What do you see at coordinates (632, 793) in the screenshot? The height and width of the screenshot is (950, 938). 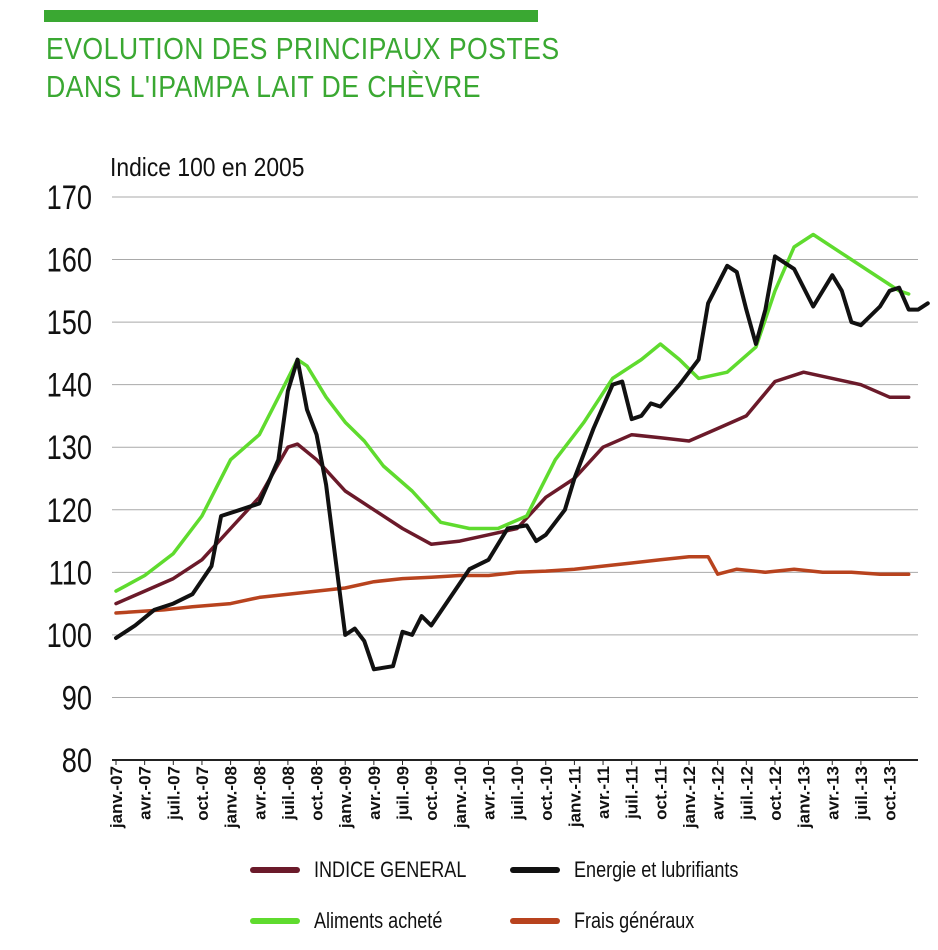 I see `x-tick-label: juil.-11` at bounding box center [632, 793].